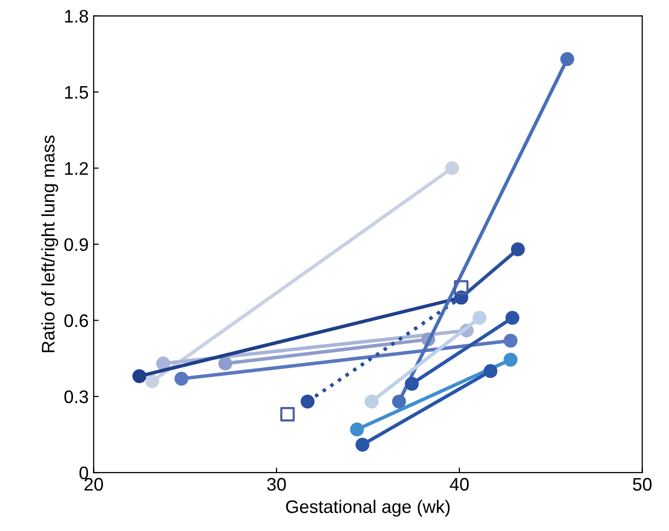 The image size is (669, 531). Describe the element at coordinates (83, 473) in the screenshot. I see `y-tick-label: 0` at that location.